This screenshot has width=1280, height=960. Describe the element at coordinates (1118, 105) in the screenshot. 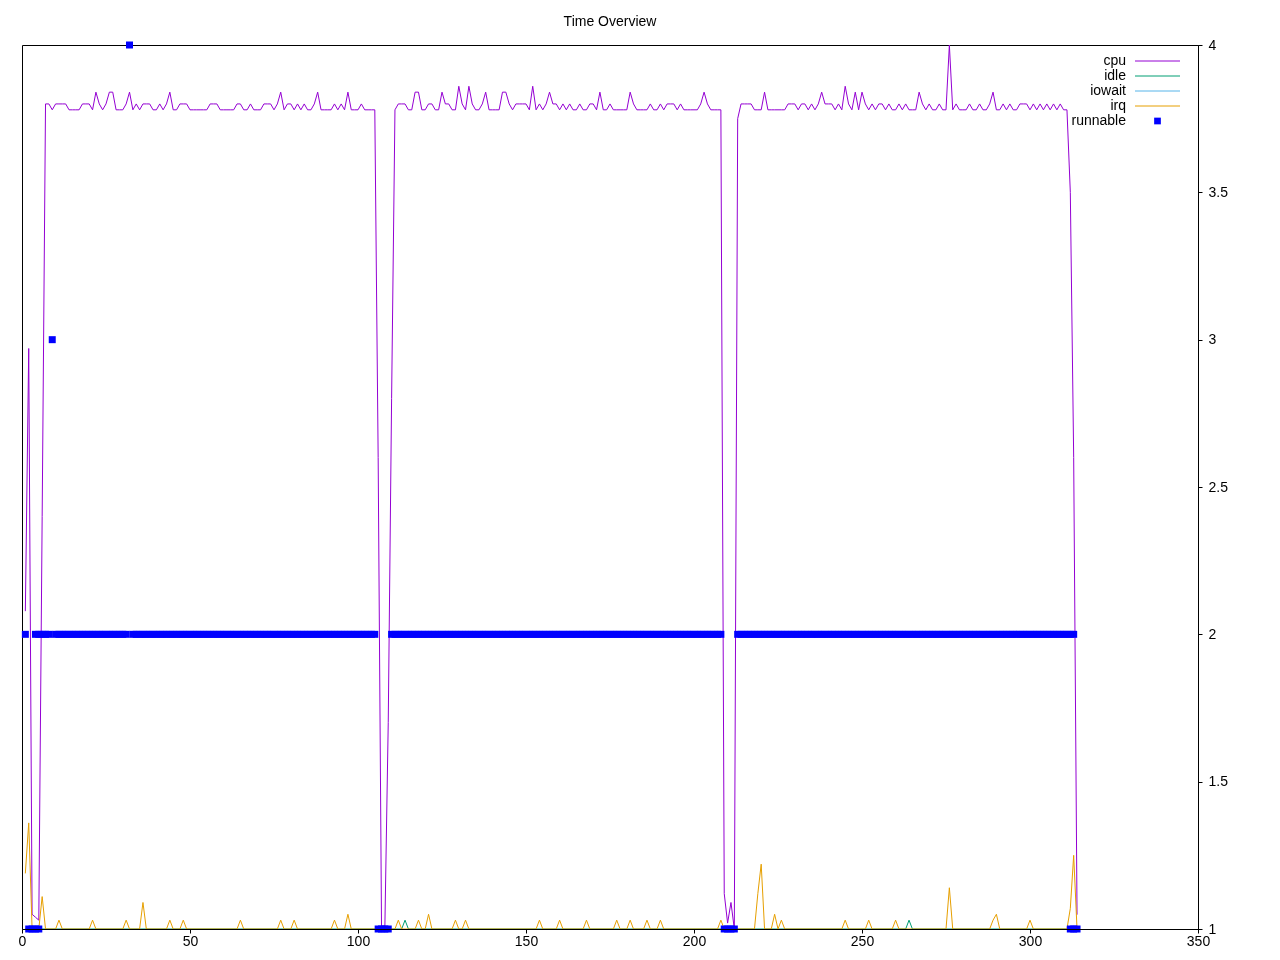

I see `legend-label: irq` at that location.